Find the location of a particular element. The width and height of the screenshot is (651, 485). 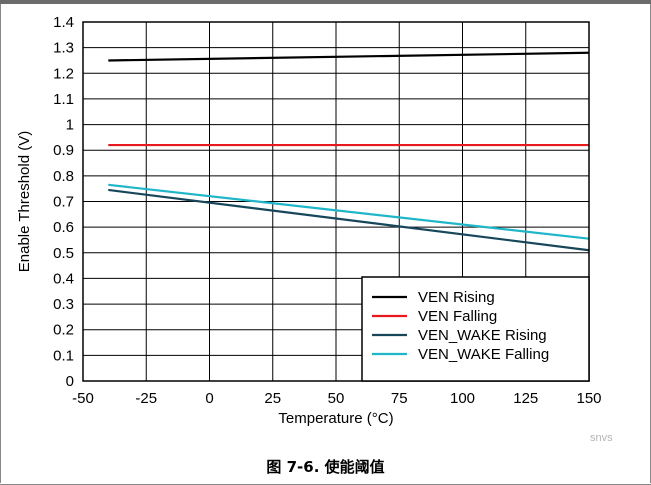

source-tag: snvs is located at coordinates (601, 438).